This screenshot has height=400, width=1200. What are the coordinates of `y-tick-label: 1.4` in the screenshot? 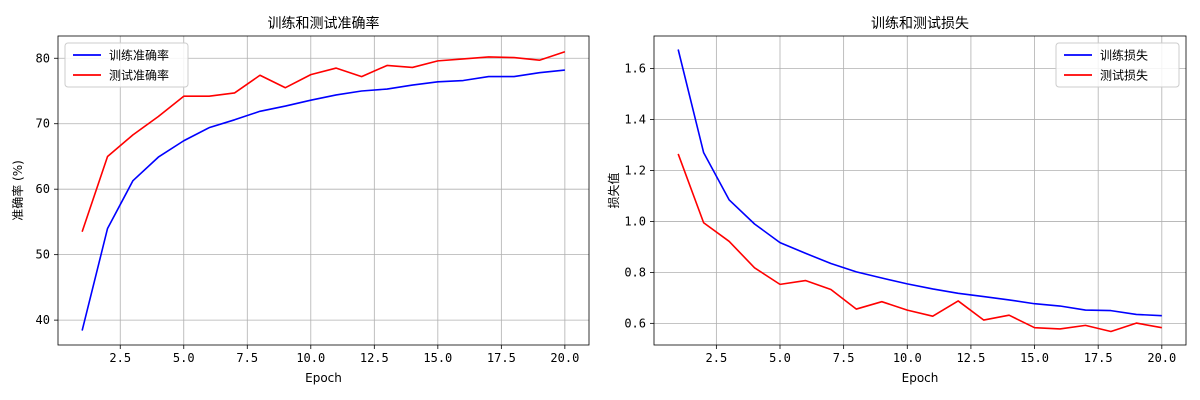 It's located at (635, 120).